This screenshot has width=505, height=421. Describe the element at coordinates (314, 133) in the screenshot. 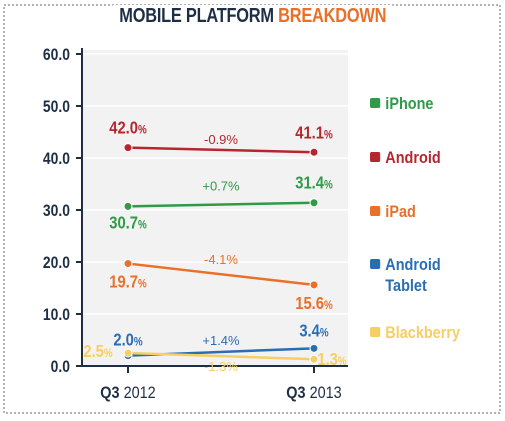

I see `data-label: 41.1%` at that location.